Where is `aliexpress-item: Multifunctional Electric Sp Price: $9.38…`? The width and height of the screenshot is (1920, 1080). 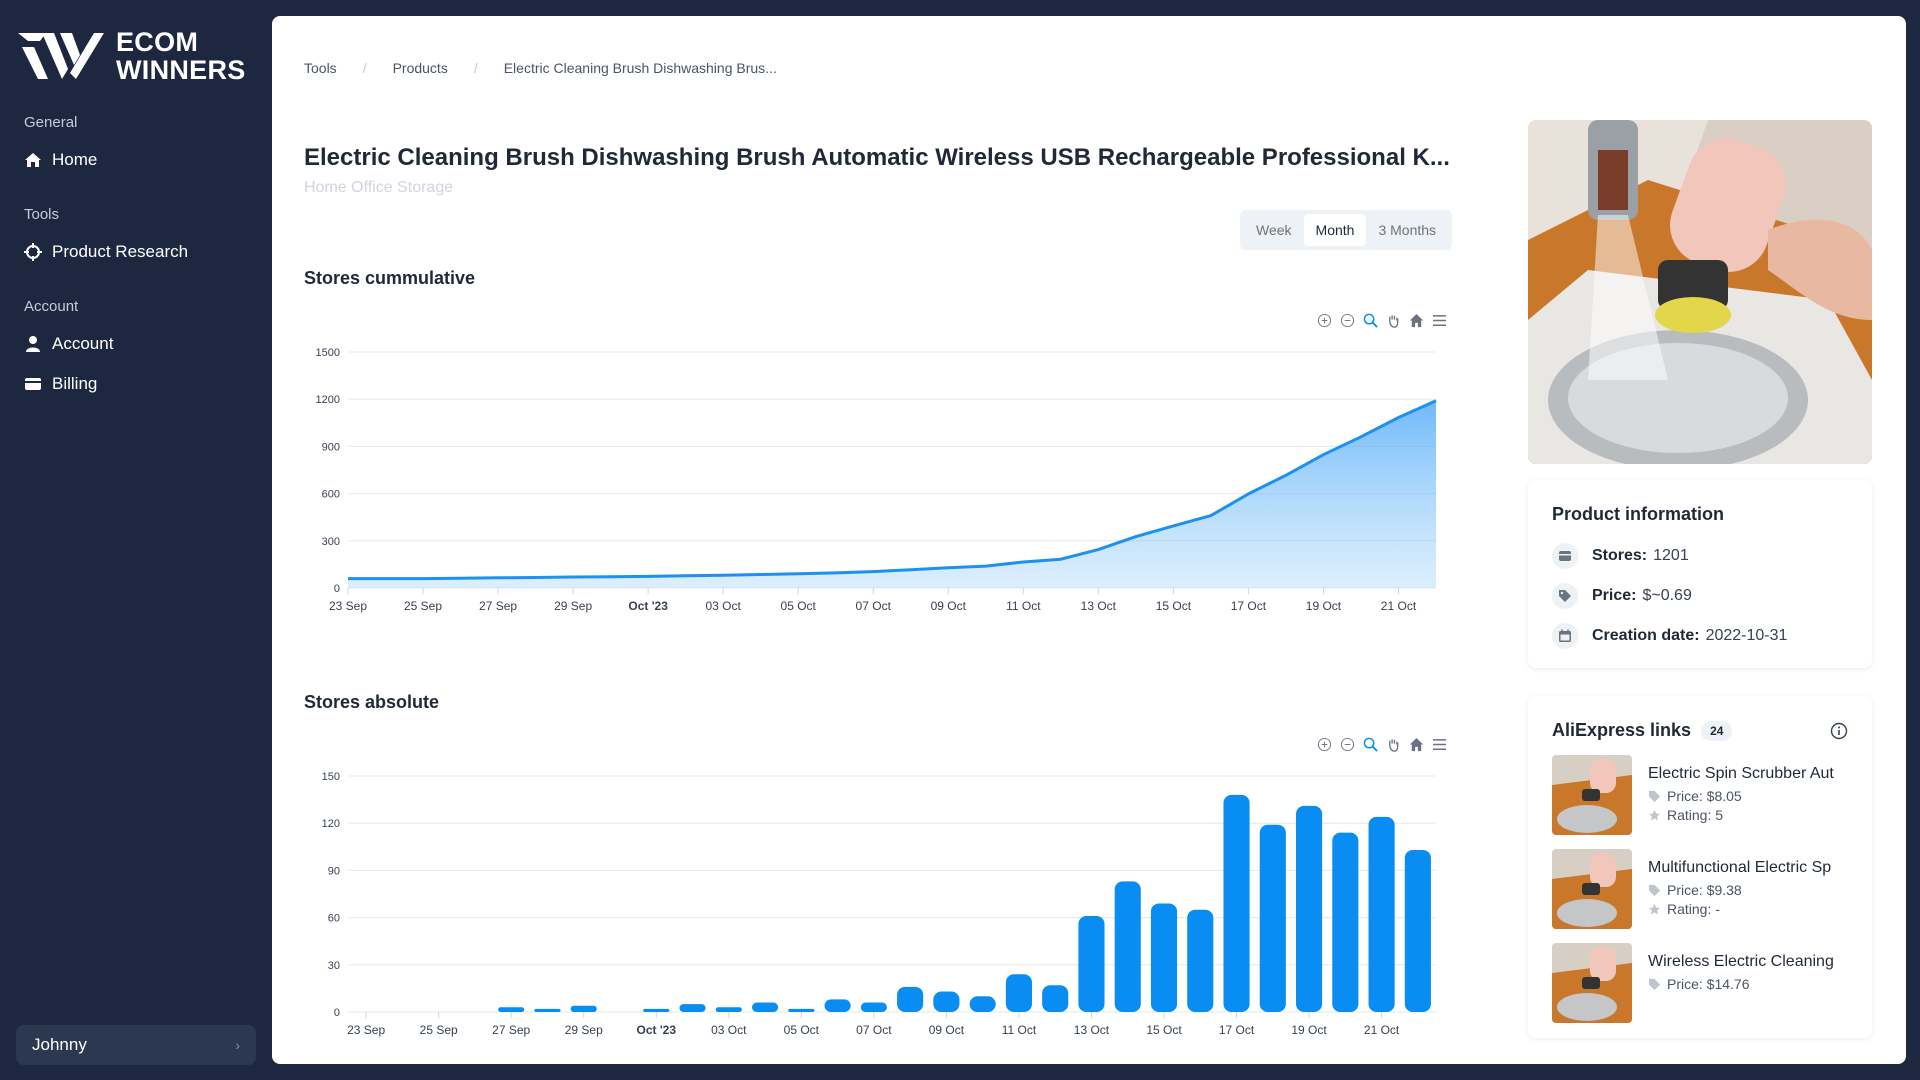 aliexpress-item: Multifunctional Electric Sp Price: $9.38… is located at coordinates (1700, 889).